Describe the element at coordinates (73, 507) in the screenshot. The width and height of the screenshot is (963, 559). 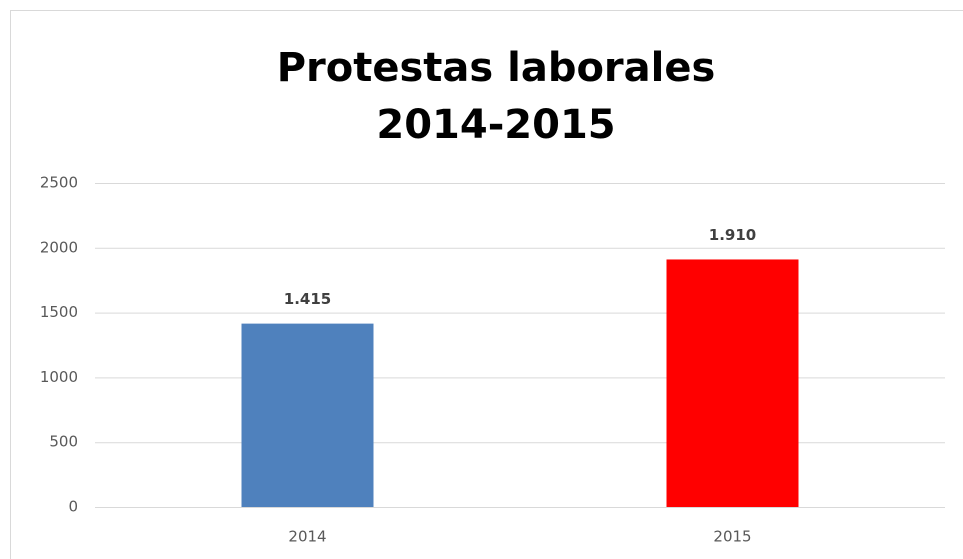
I see `y-tick-label: 0` at that location.